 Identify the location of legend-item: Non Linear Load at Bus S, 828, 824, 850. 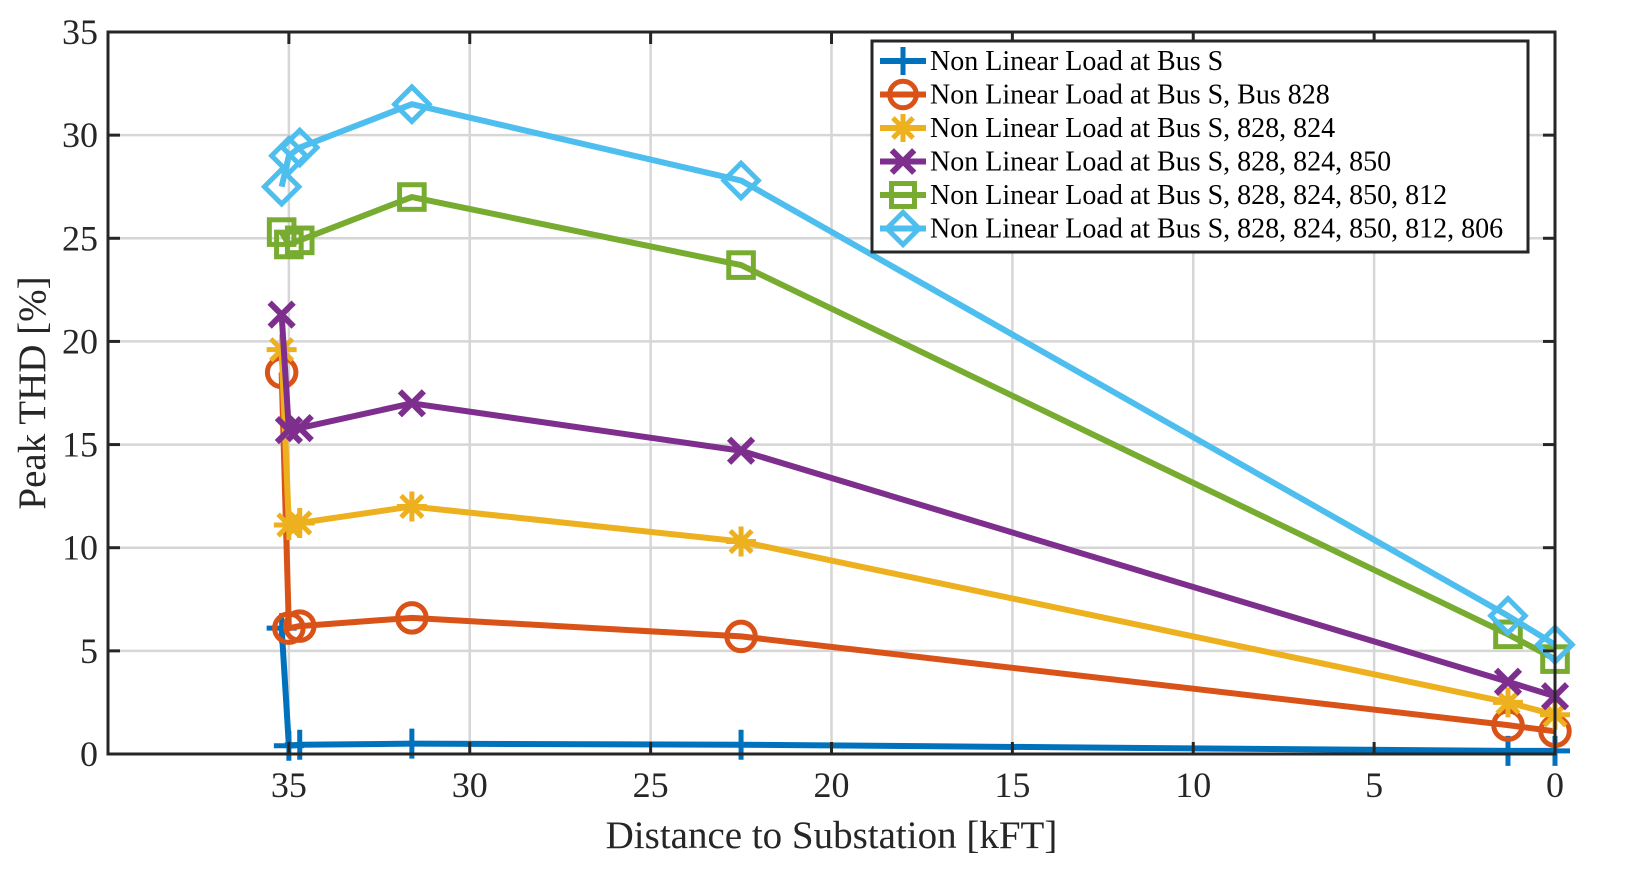
(1135, 162).